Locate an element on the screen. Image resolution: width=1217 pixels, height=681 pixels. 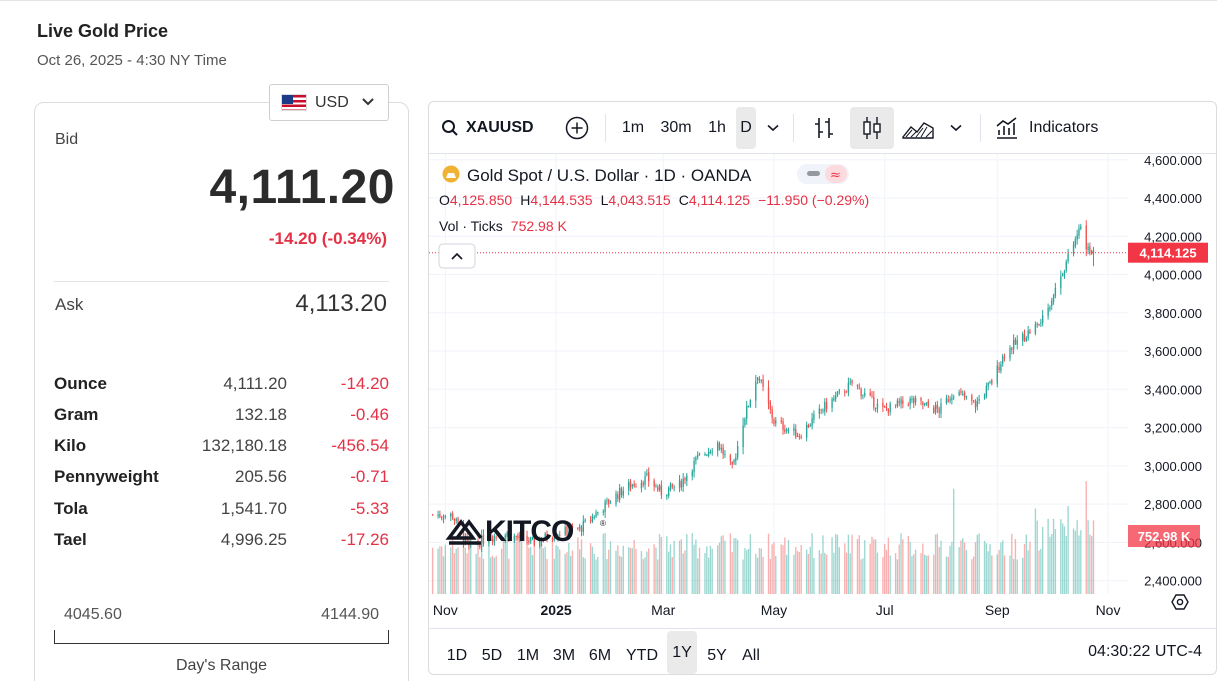
area-style-button is located at coordinates (918, 128).